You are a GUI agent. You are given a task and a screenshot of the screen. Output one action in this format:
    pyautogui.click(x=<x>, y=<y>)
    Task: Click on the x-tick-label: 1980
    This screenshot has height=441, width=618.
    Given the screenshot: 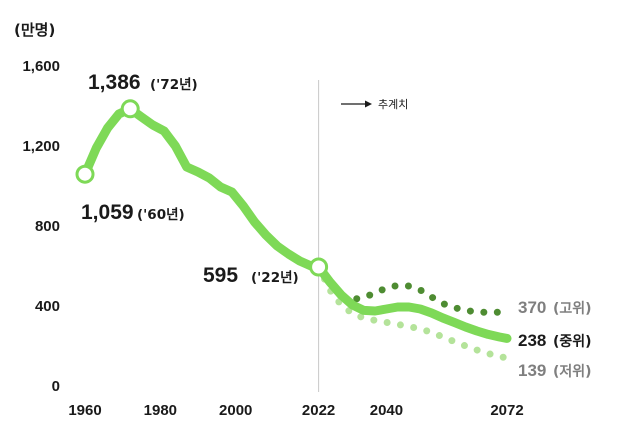 What is the action you would take?
    pyautogui.click(x=160, y=410)
    